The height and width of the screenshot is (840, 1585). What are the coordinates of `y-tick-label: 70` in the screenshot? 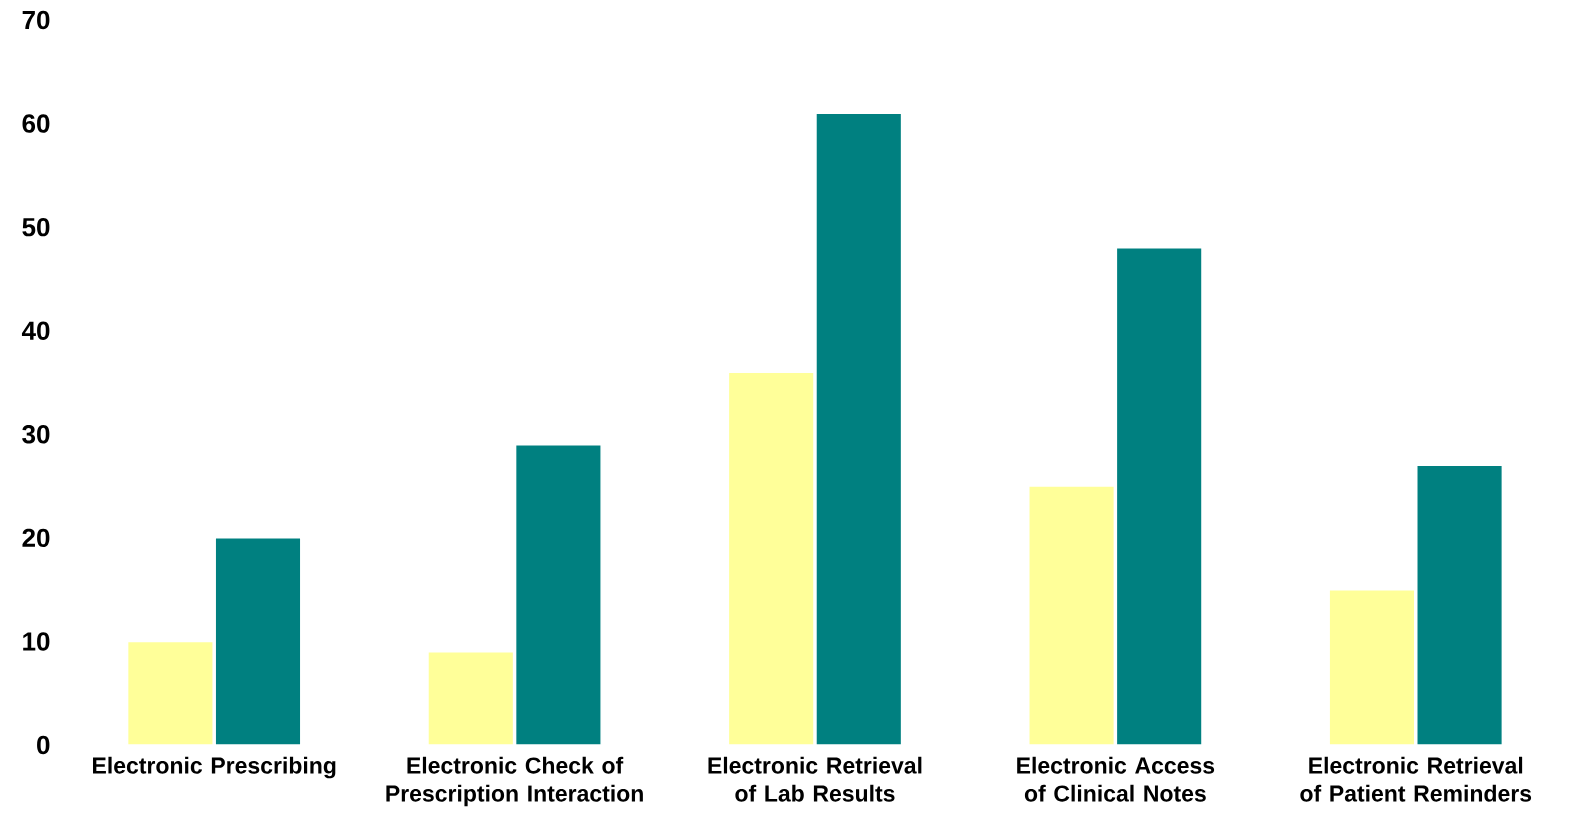 It's located at (36, 20).